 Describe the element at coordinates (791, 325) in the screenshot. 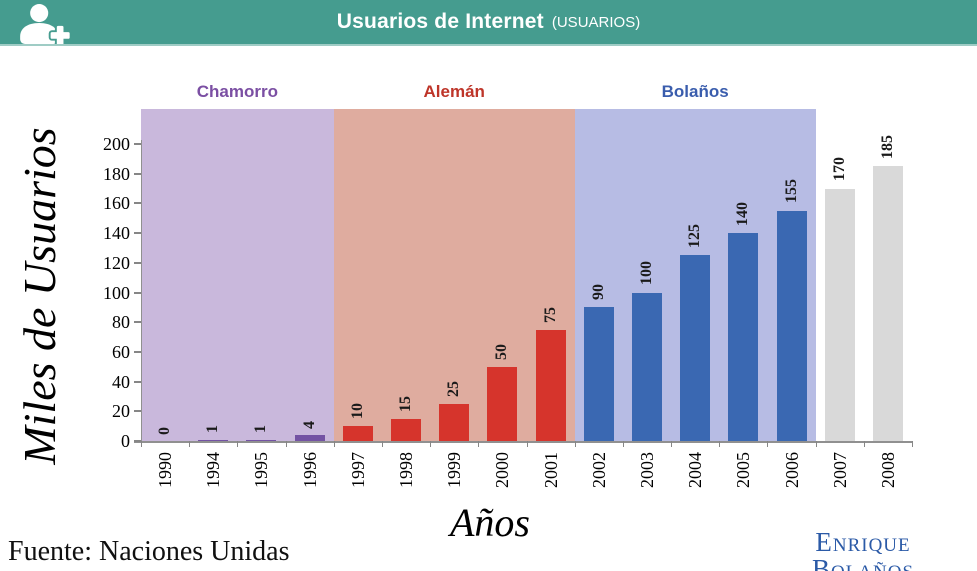

I see `bar-2006` at that location.